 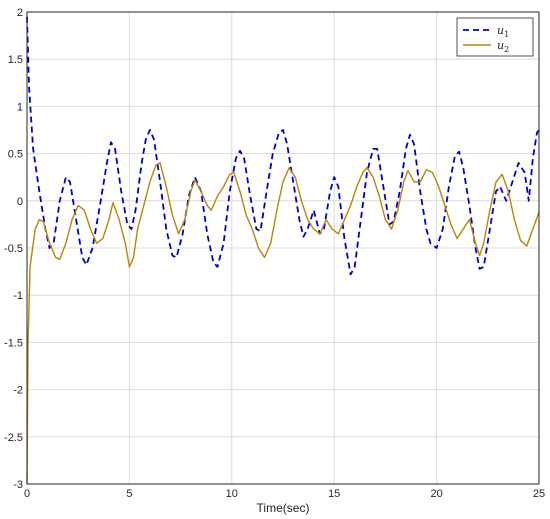 I want to click on y-tick-labels: 2 1.5 1 0.5 0 -0.5 -1 -1.5 -2 -2.5 -3, so click(x=13, y=249).